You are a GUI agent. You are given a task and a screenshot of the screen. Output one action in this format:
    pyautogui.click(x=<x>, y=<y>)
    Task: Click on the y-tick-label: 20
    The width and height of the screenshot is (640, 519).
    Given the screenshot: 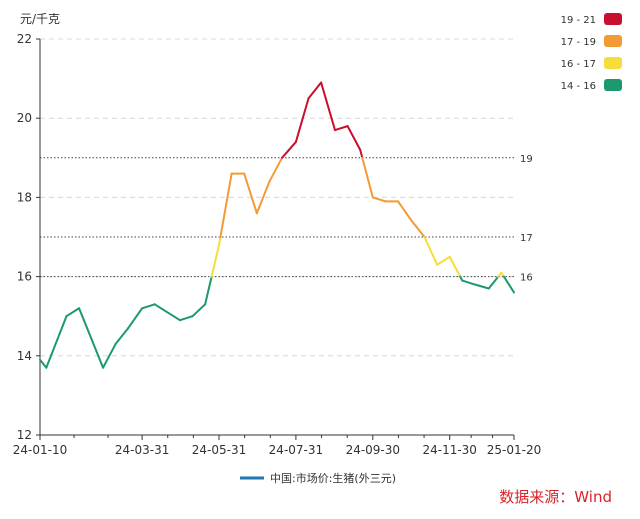 What is the action you would take?
    pyautogui.click(x=24, y=118)
    